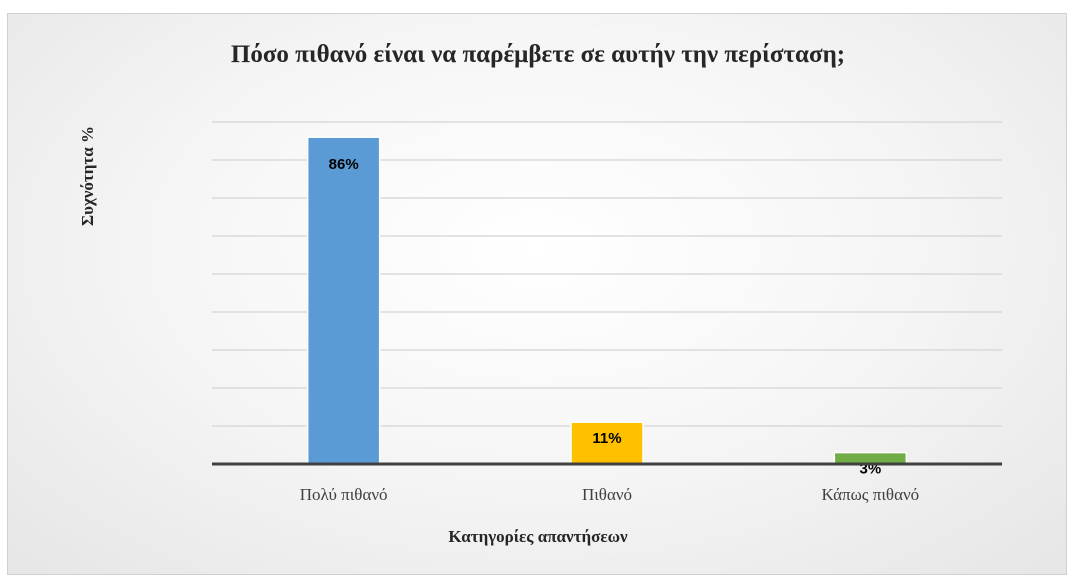 Image resolution: width=1078 pixels, height=576 pixels. I want to click on x-tick-label-0: Πολύ πιθανό, so click(344, 494).